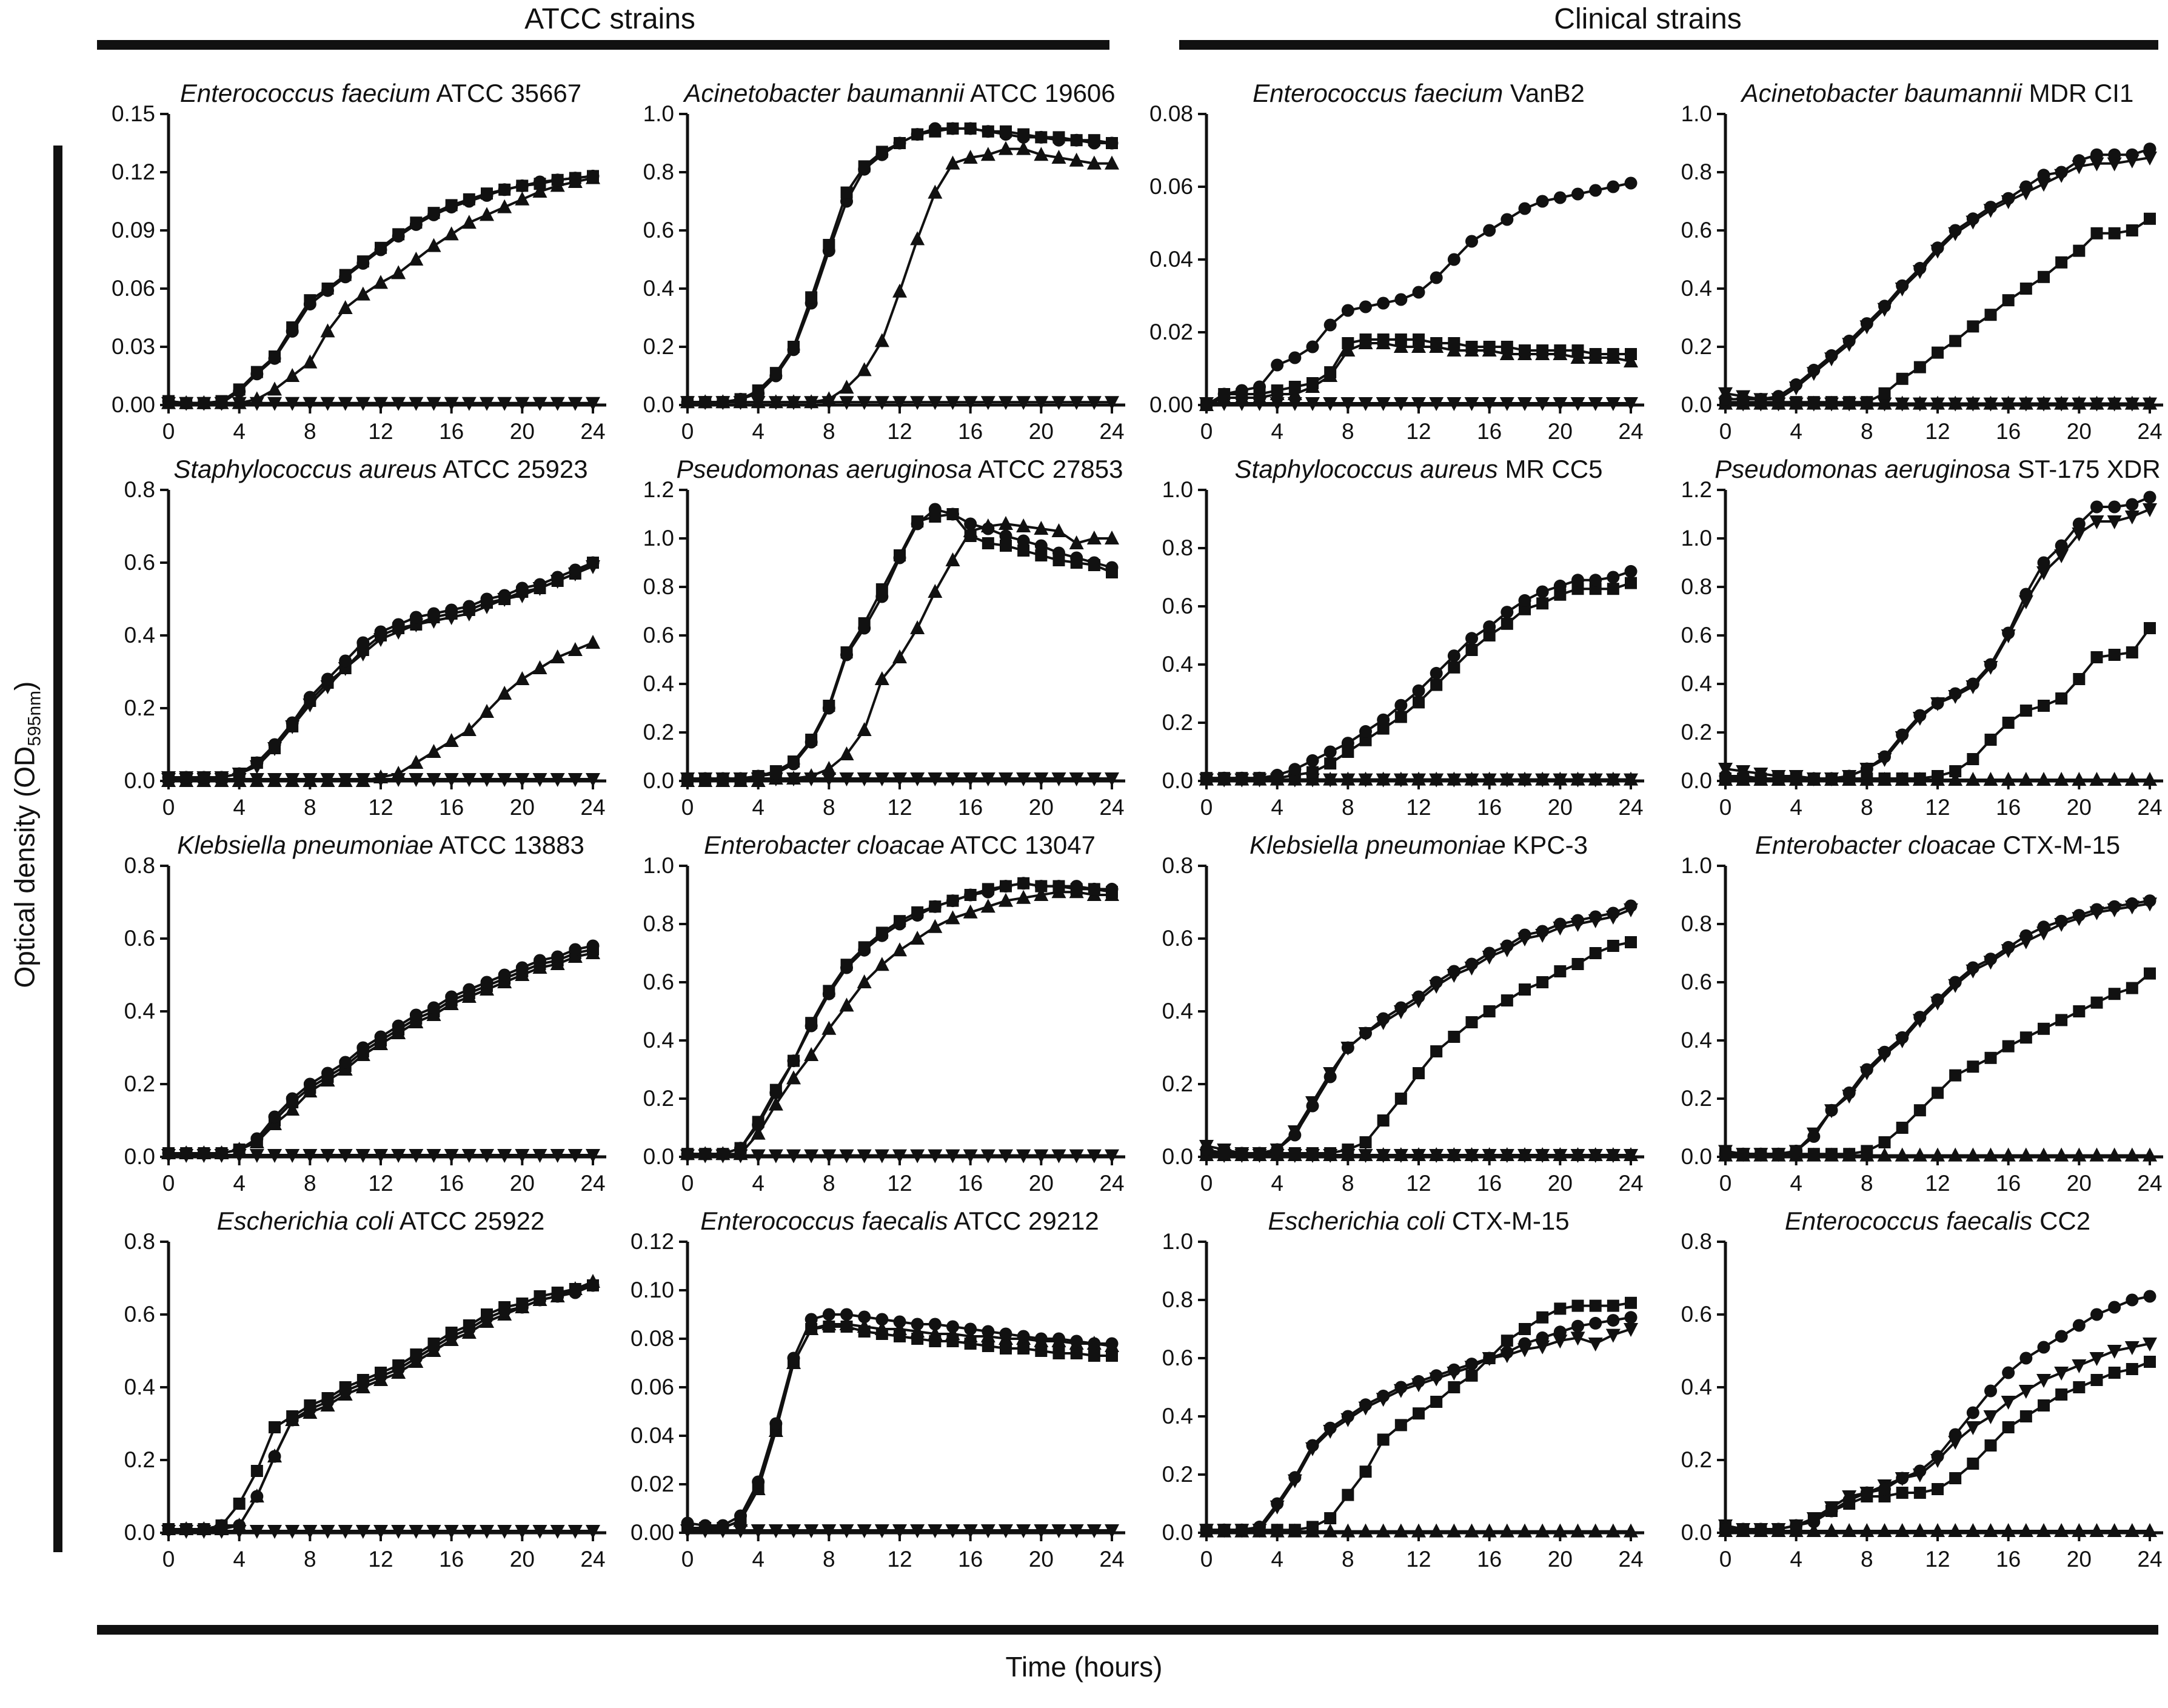 Image resolution: width=2168 pixels, height=1708 pixels. I want to click on panel-title: Enterococcus faecalis ATCC 29212, so click(900, 1221).